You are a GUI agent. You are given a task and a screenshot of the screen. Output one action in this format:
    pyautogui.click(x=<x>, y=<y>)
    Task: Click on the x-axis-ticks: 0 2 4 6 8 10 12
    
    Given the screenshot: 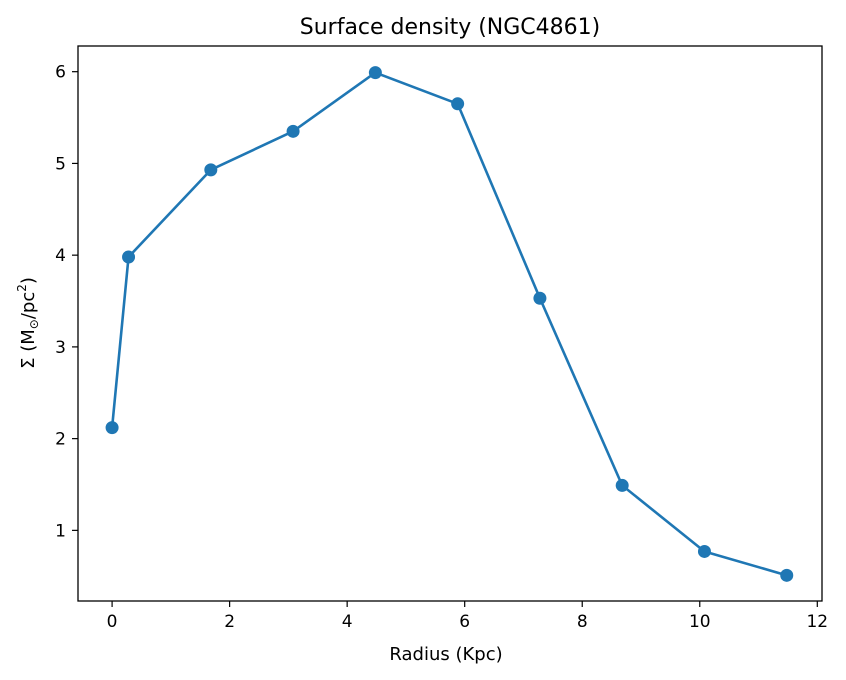 What is the action you would take?
    pyautogui.click(x=467, y=616)
    